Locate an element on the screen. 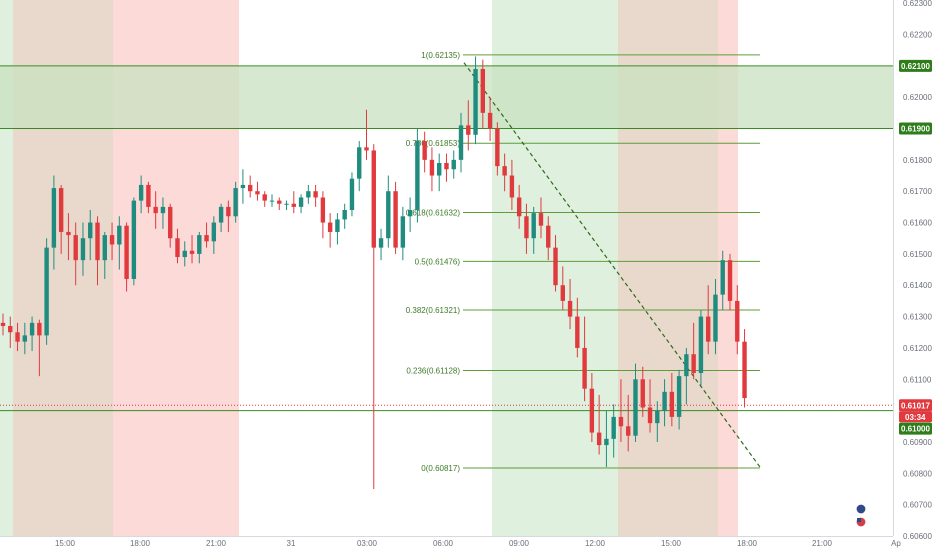  fib-level-label: 0.236(0.61128) is located at coordinates (433, 370).